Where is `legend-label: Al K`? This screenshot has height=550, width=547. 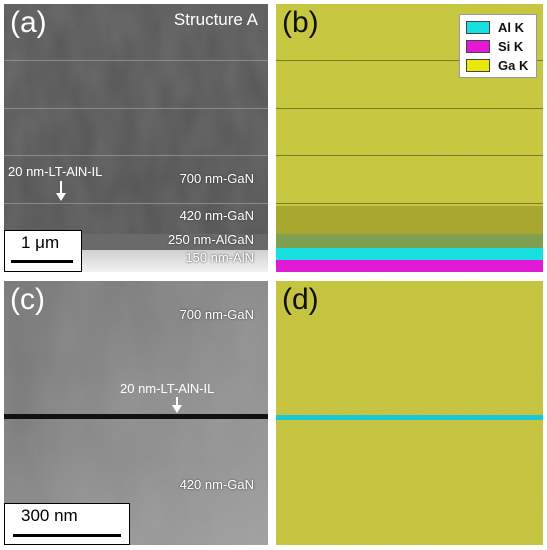 legend-label: Al K is located at coordinates (511, 27).